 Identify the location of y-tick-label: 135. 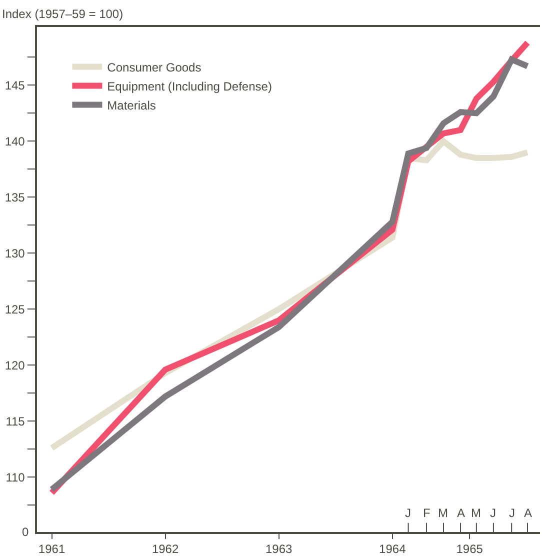
(15, 197).